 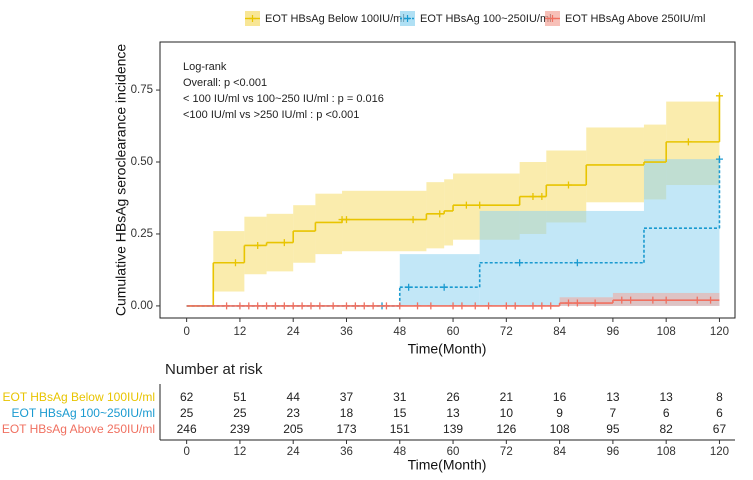 I want to click on risk-table-title: Number at risk, so click(x=214, y=369).